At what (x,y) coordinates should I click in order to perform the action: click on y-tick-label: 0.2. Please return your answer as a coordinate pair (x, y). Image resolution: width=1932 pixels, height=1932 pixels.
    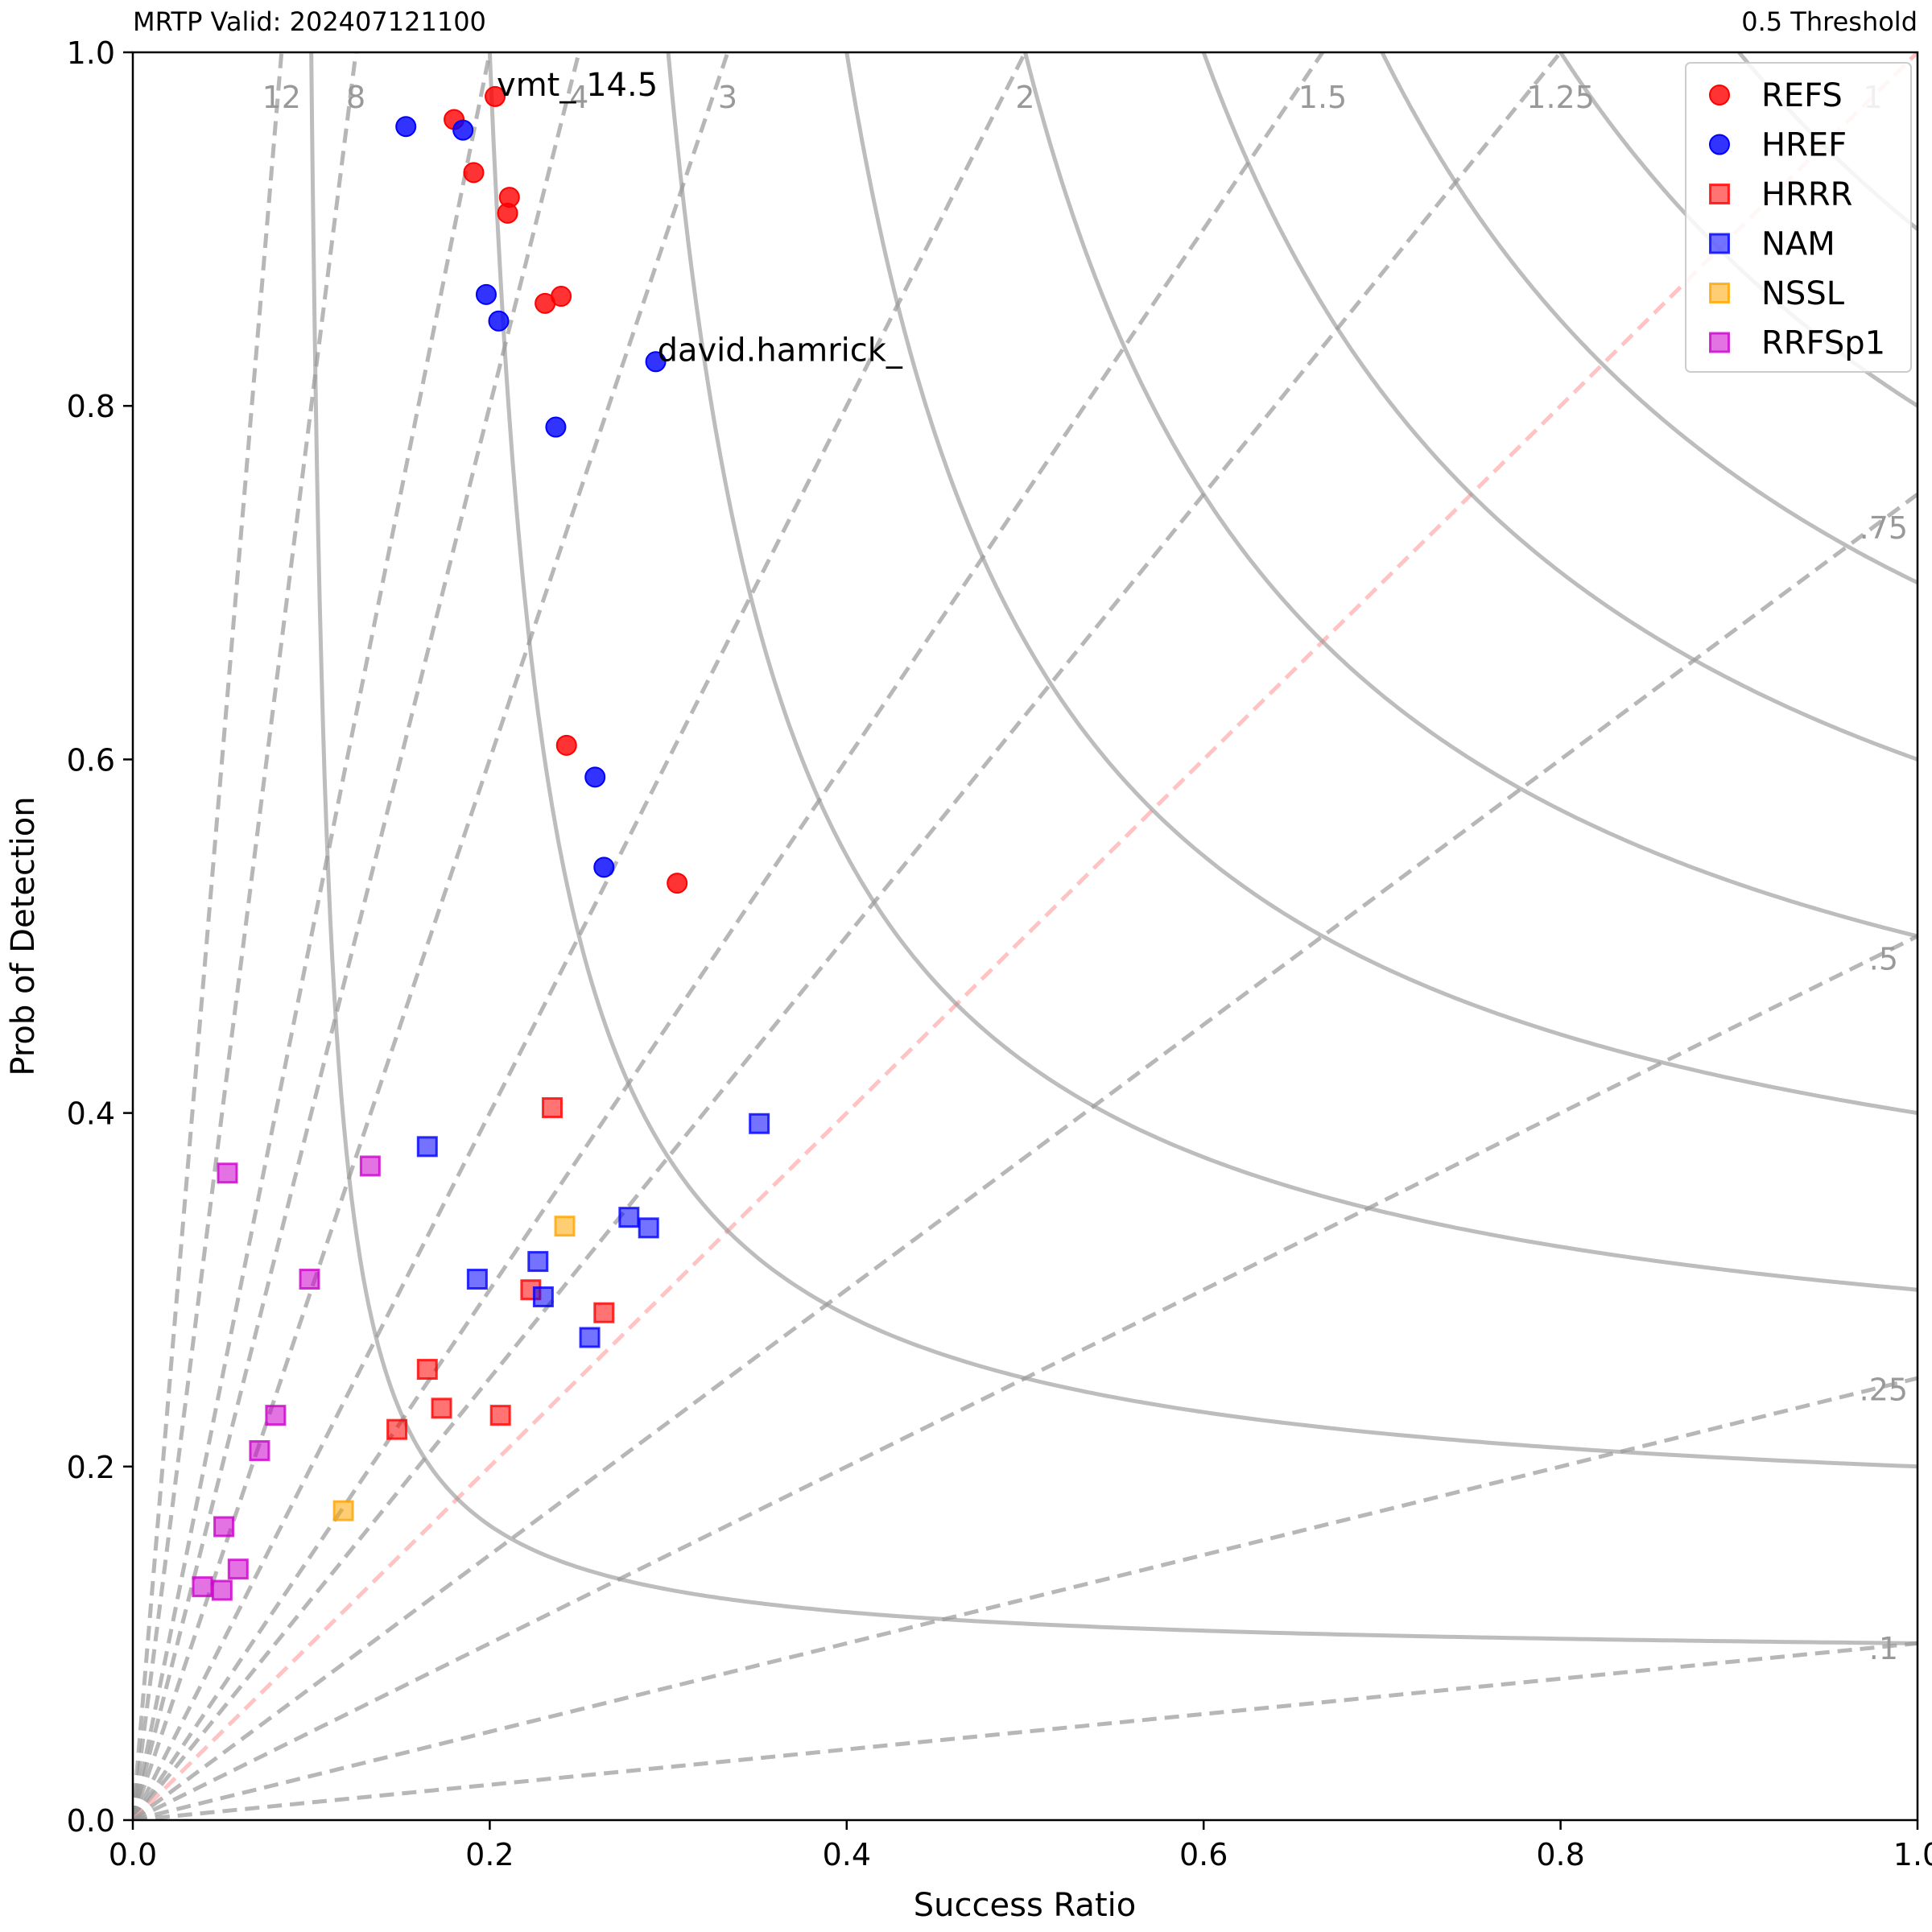
    Looking at the image, I should click on (91, 1467).